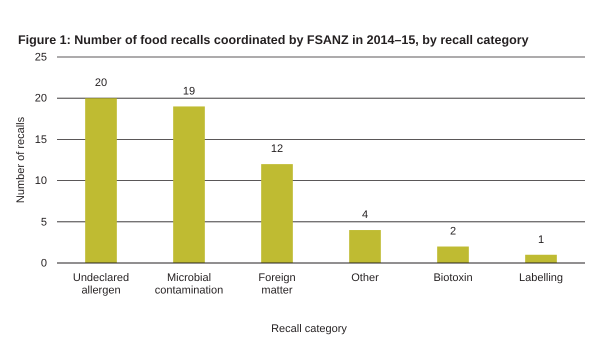 This screenshot has width=593, height=347. I want to click on y-tick-label: 25, so click(40, 58).